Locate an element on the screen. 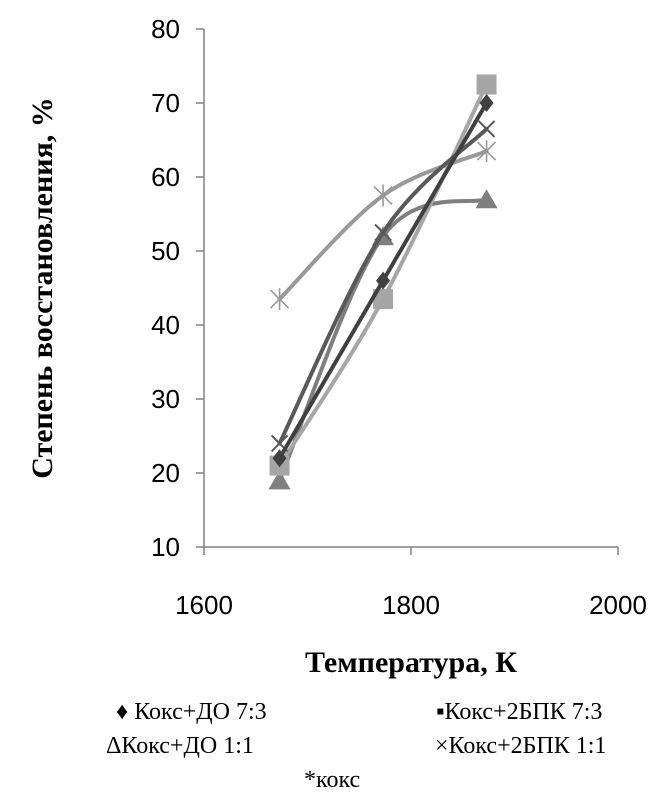  legend-row: *кокс is located at coordinates (332, 780).